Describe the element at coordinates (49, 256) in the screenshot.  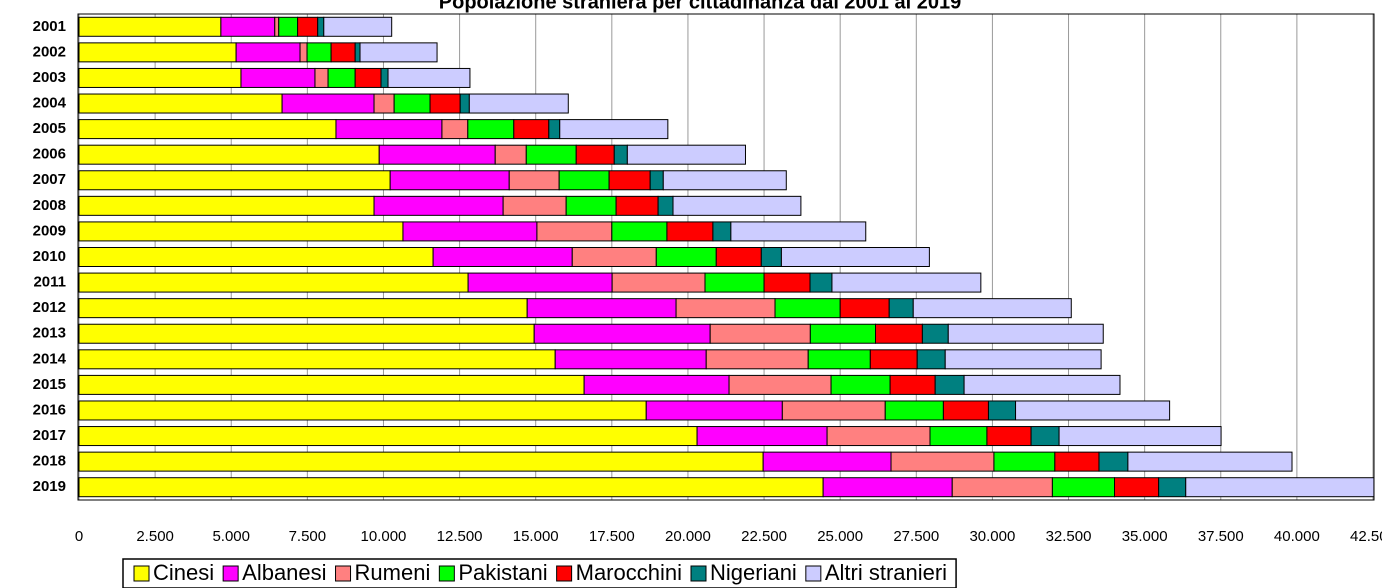
I see `y-tick-label: 2010` at that location.